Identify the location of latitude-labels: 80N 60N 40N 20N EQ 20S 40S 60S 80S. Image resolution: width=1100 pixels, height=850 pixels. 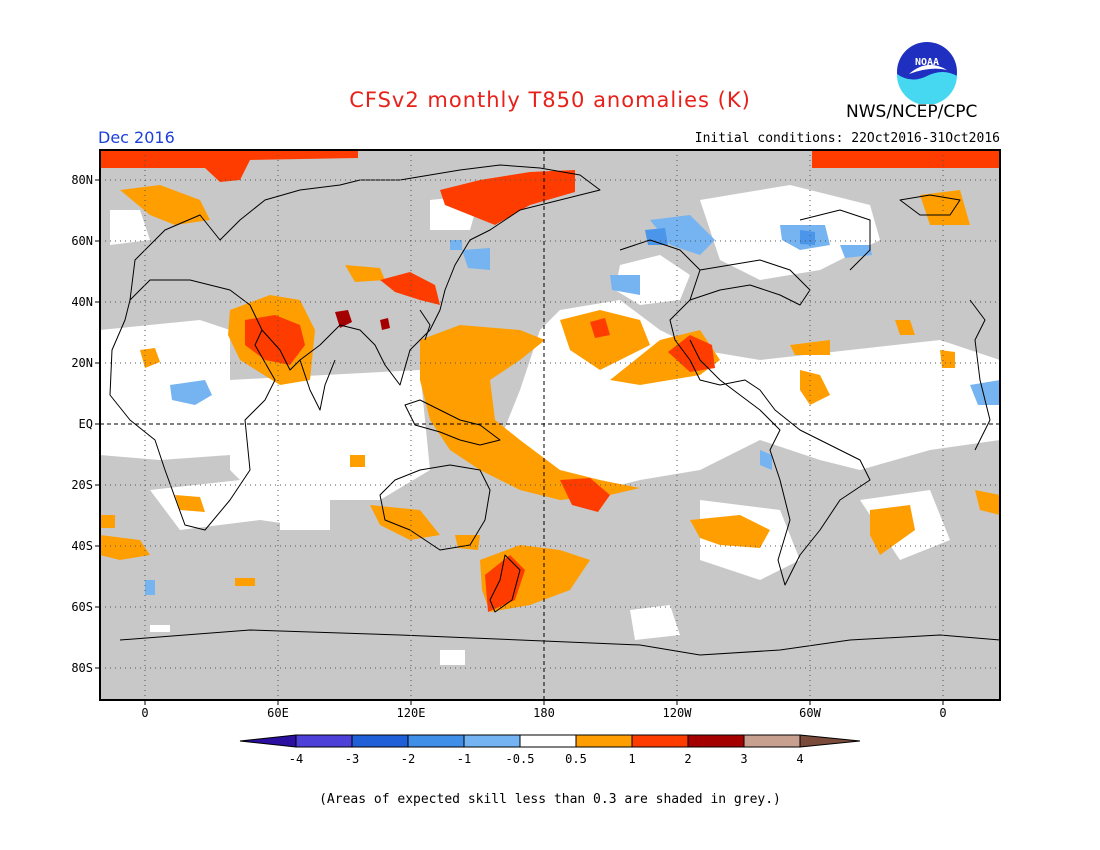
(82, 424).